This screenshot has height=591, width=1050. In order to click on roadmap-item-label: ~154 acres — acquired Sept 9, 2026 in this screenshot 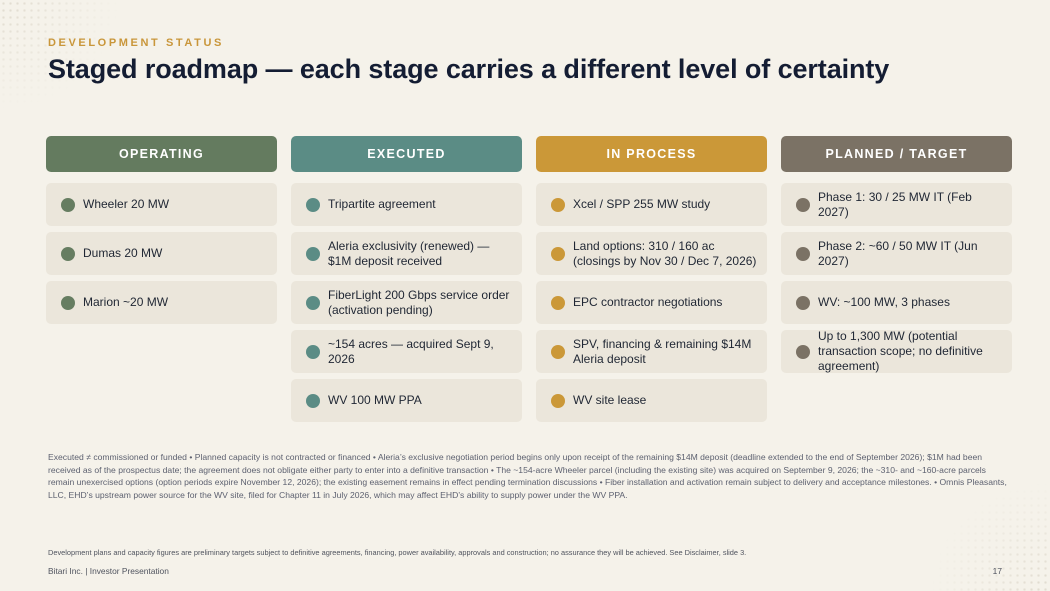, I will do `click(411, 351)`.